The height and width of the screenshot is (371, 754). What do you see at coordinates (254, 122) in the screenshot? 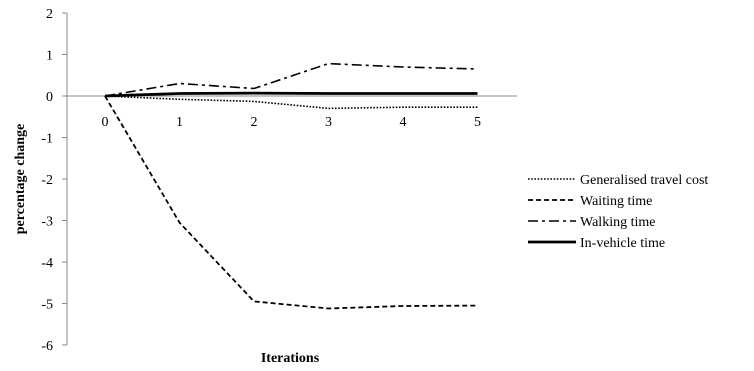
I see `x-tick-label: 2` at bounding box center [254, 122].